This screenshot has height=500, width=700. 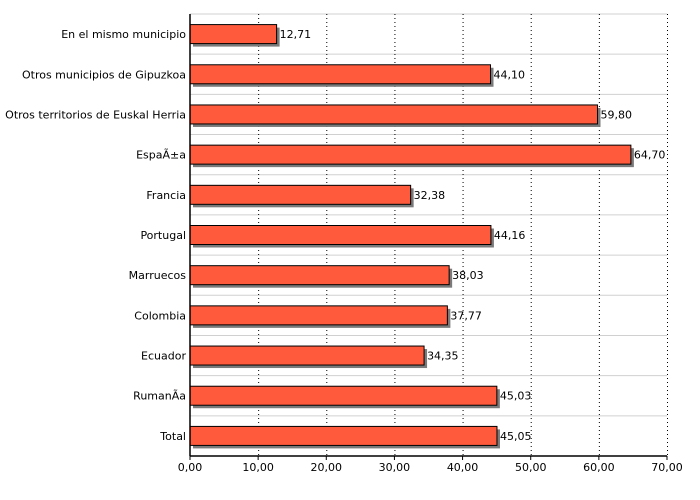 I want to click on category-label: EspaÃ±a, so click(x=161, y=155).